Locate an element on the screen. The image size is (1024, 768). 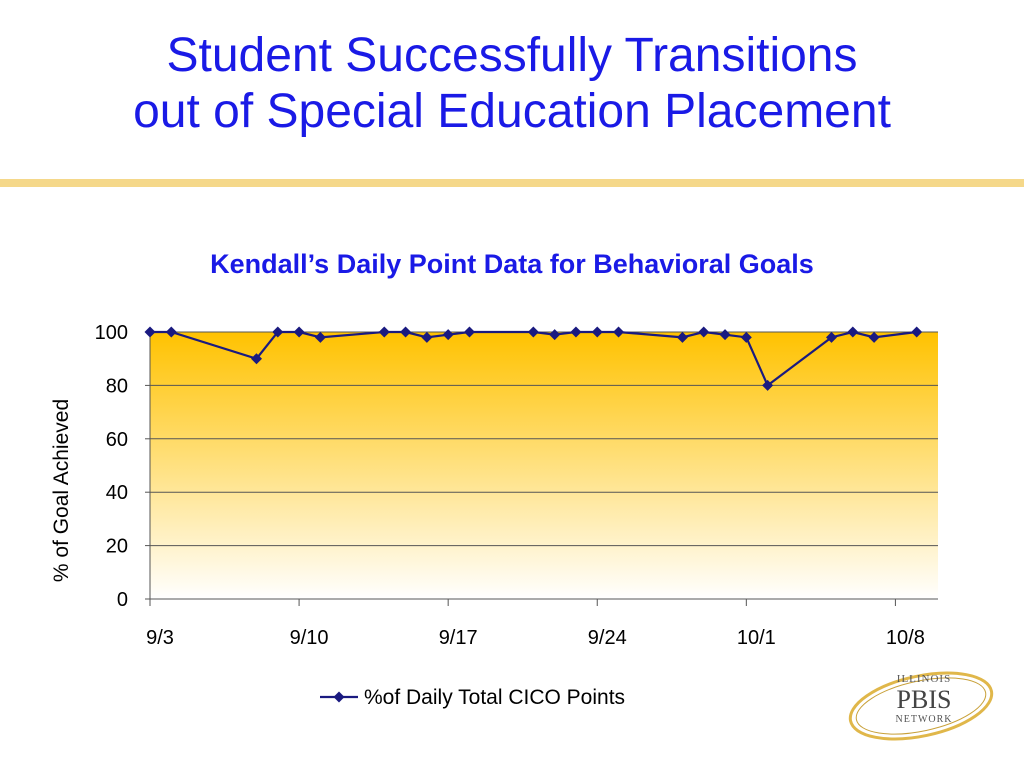
series-group is located at coordinates (533, 358).